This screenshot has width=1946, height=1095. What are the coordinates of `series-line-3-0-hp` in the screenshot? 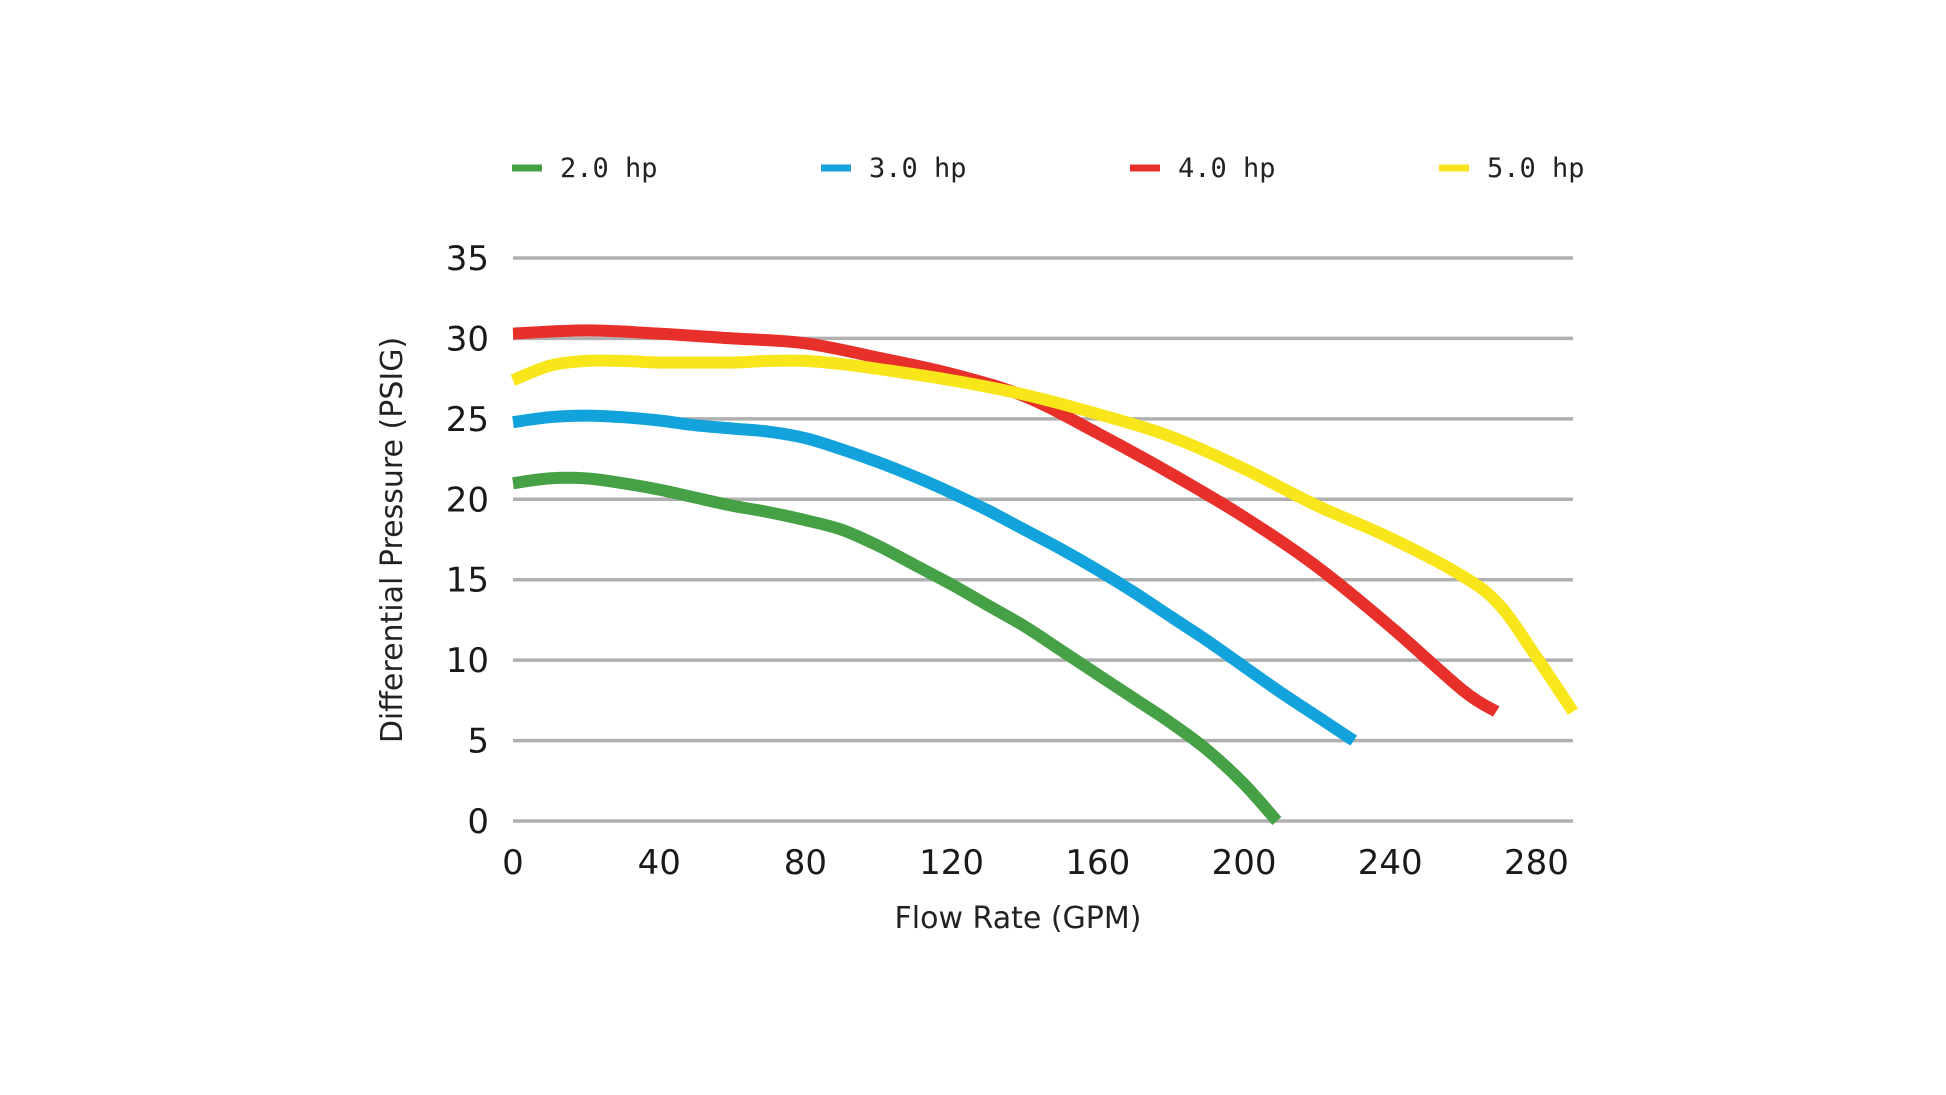 It's located at (935, 577).